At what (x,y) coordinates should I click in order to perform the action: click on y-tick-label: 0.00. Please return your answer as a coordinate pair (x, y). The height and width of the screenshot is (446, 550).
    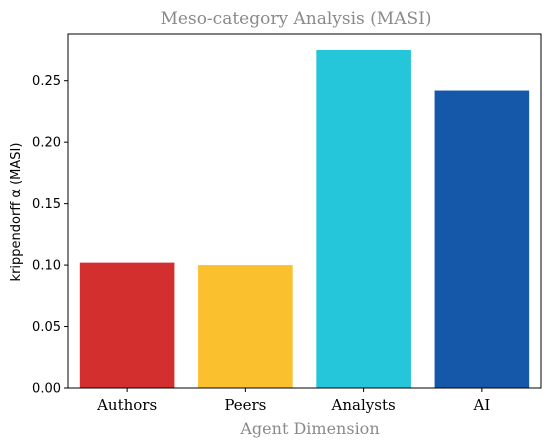
    Looking at the image, I should click on (46, 389).